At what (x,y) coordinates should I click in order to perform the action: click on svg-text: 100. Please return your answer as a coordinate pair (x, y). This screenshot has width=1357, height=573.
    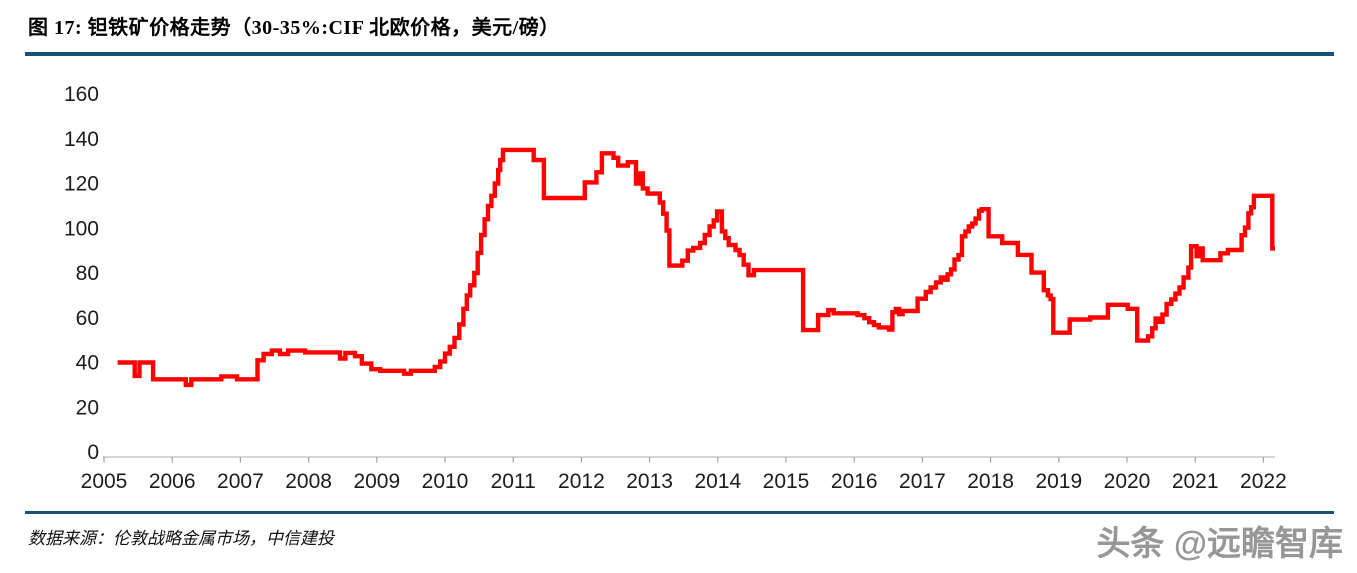
    Looking at the image, I should click on (81, 228).